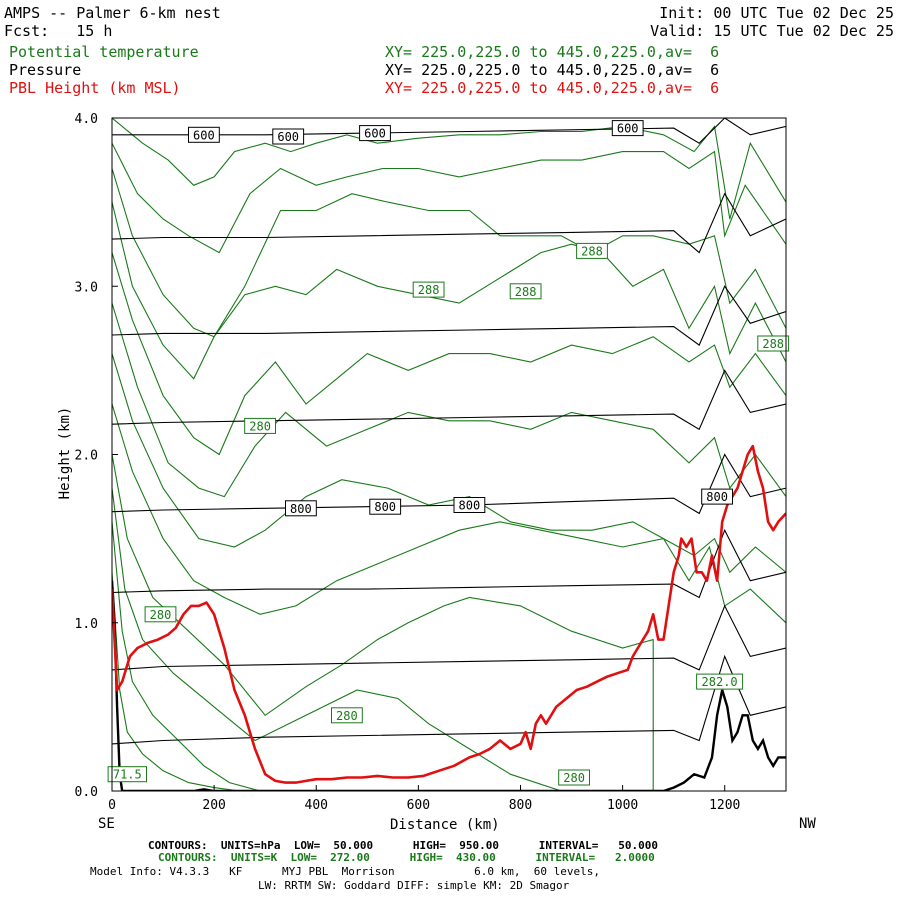 The image size is (900, 900). I want to click on y-tick-label: 3.0, so click(86, 287).